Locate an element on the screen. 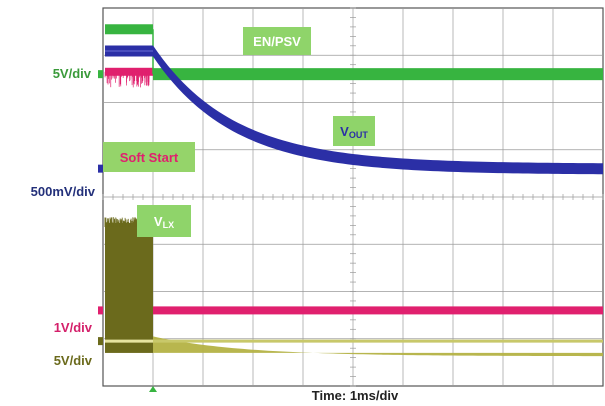  softstart-low is located at coordinates (378, 310).